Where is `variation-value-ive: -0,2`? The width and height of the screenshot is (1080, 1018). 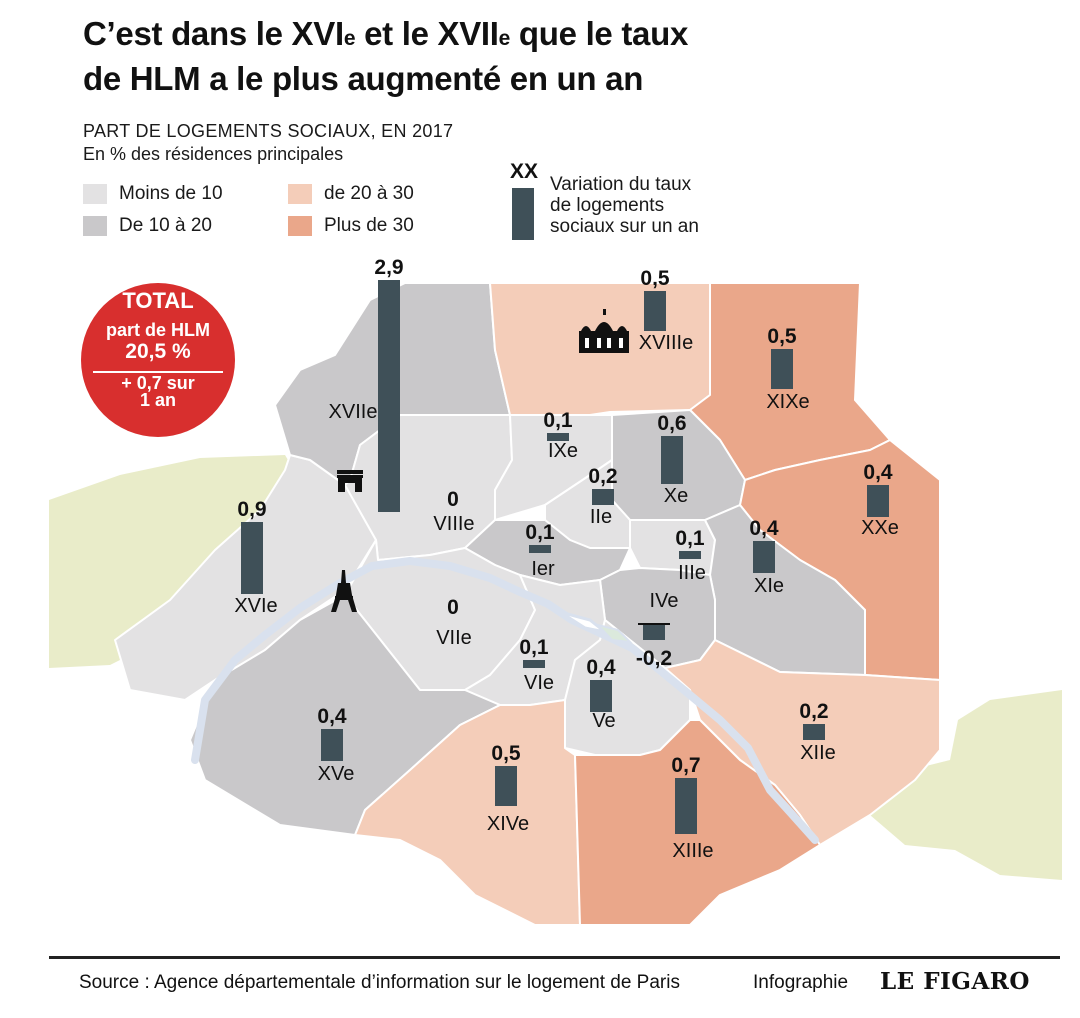 variation-value-ive: -0,2 is located at coordinates (654, 658).